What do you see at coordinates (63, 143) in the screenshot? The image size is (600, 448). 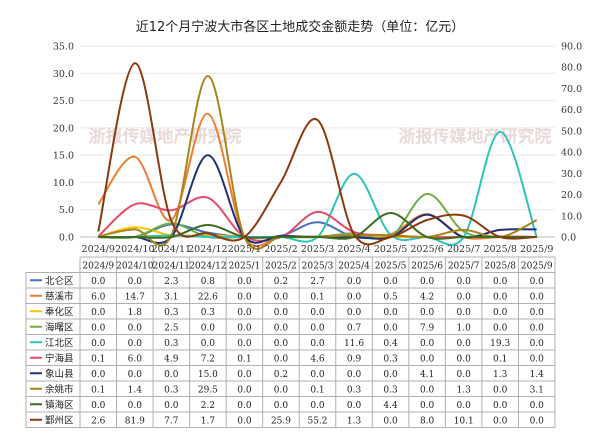 I see `y-axis-left-ticks: 0.0 5.0 10.0 15.0 20.0 25.0 30.0 35.0` at bounding box center [63, 143].